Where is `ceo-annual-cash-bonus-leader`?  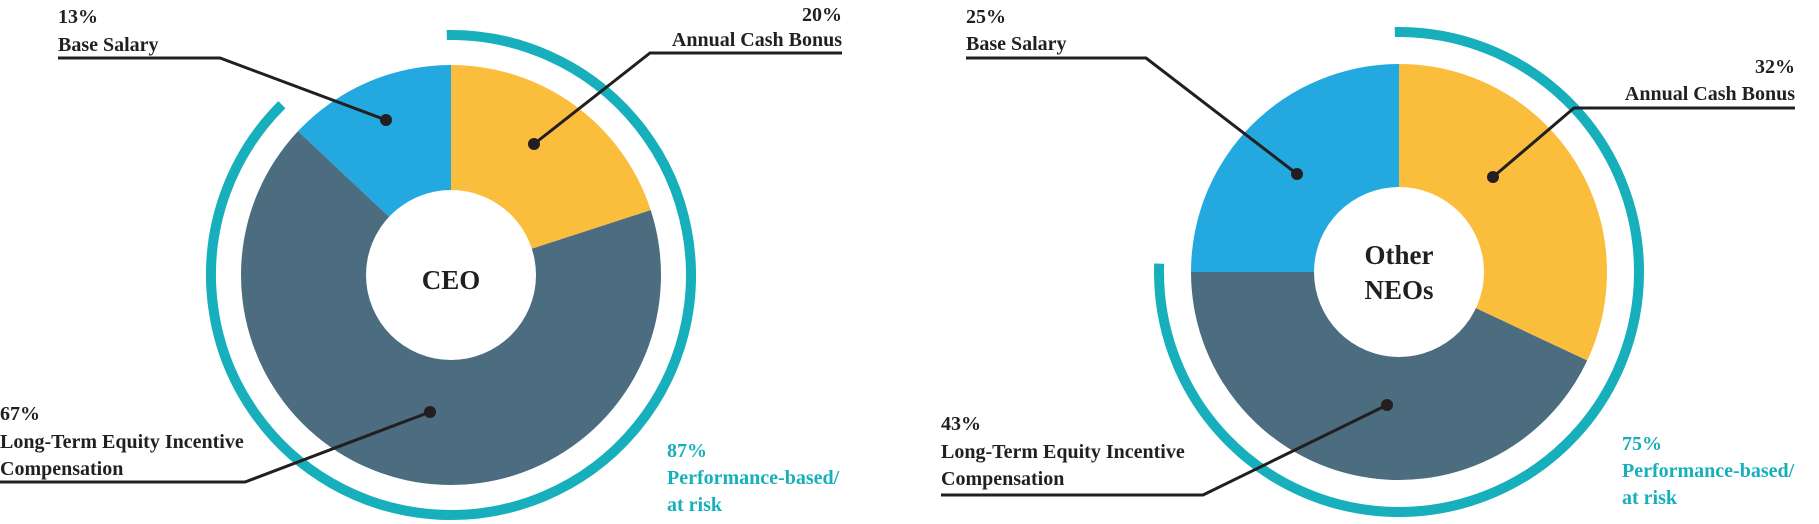 ceo-annual-cash-bonus-leader is located at coordinates (687, 98).